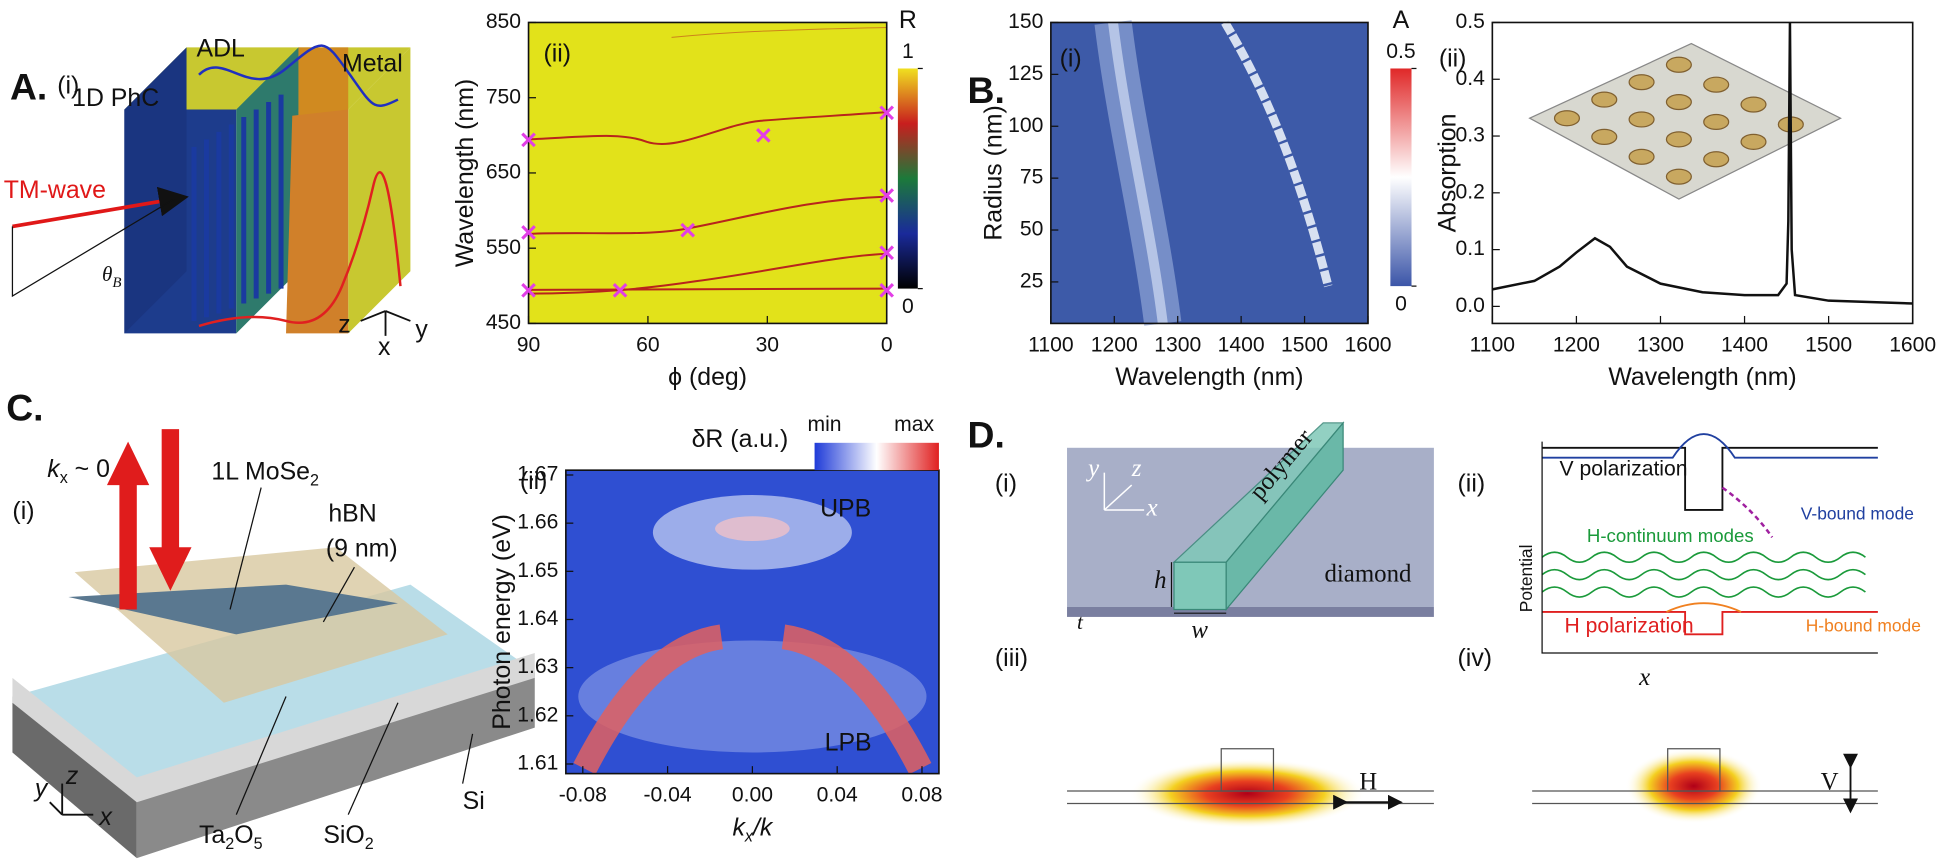 The width and height of the screenshot is (1950, 862). I want to click on colorbar-tick-label: 1, so click(908, 51).